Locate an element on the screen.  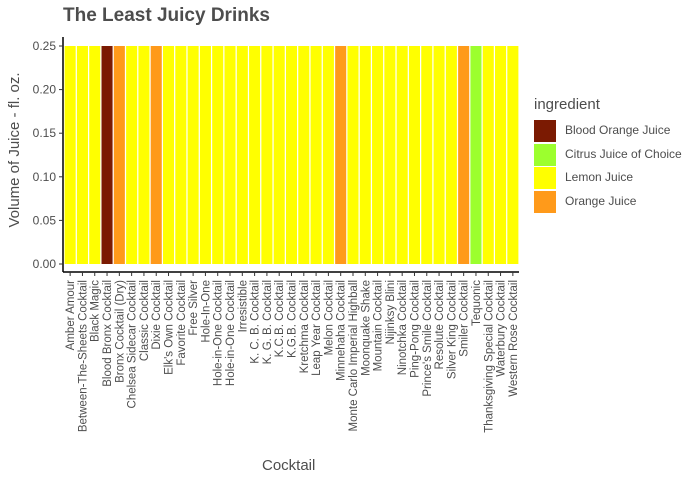
x-tick-label: Monte Carlo Imperial Highball is located at coordinates (354, 355).